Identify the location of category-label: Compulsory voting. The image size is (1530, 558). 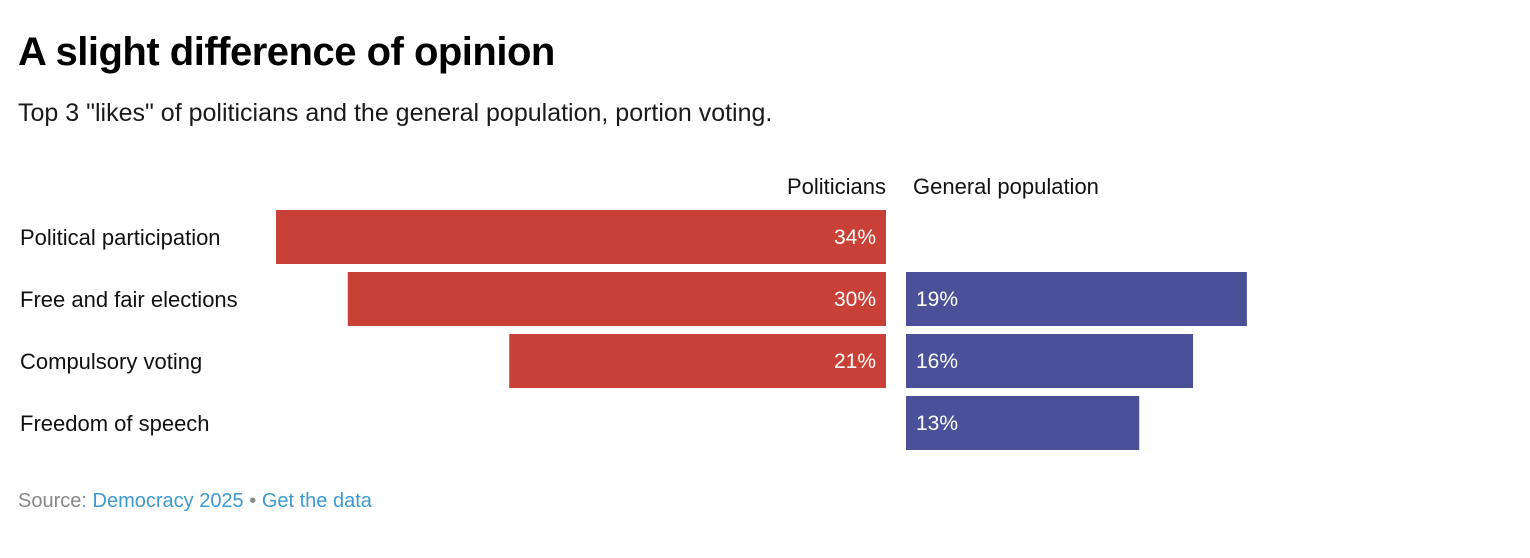
(111, 361).